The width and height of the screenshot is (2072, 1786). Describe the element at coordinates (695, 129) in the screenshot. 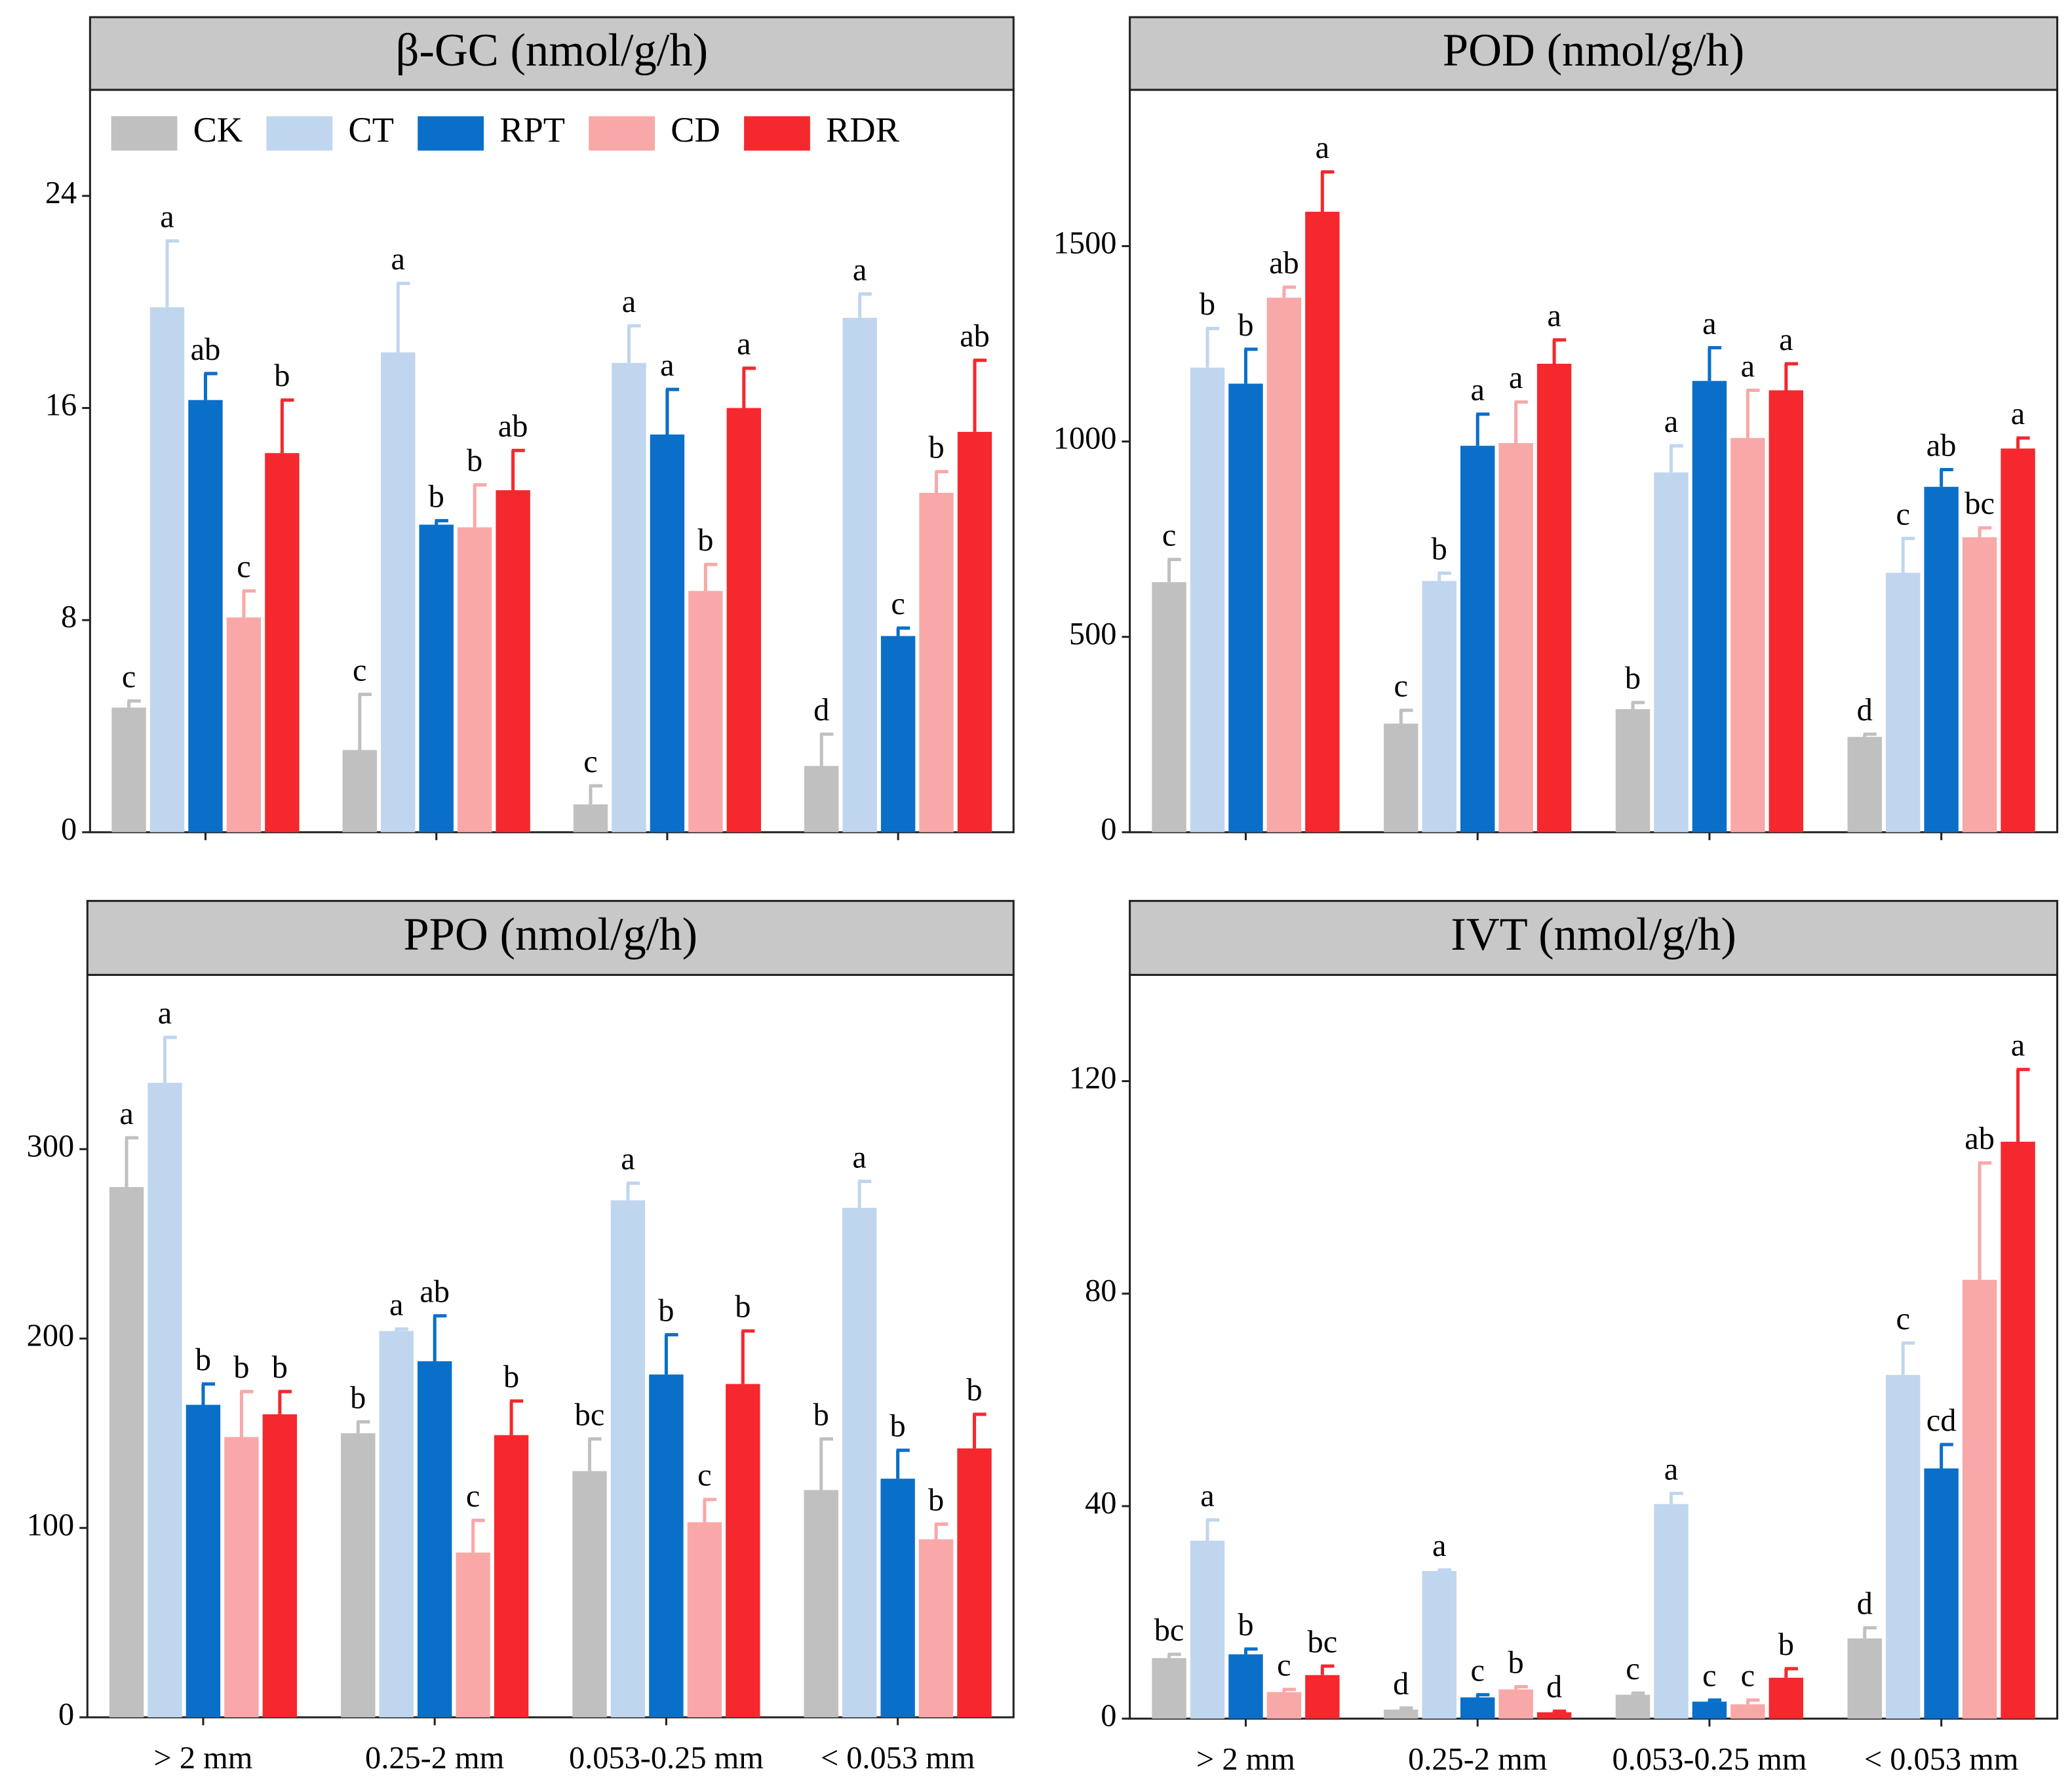

I see `legend-label: CD` at that location.